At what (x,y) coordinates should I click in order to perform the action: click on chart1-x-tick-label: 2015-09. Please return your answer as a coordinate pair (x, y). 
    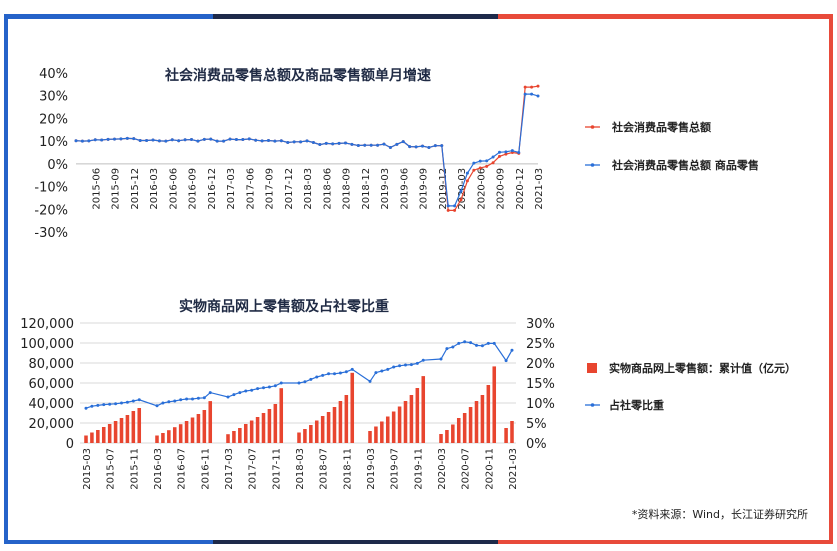
    Looking at the image, I should click on (116, 189).